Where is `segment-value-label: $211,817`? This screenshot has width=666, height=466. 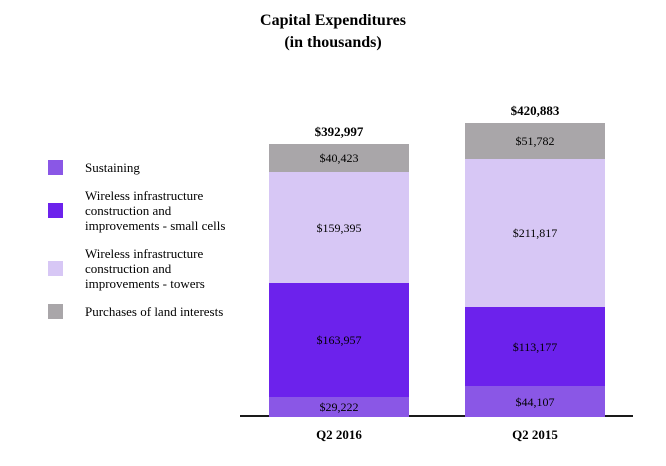 segment-value-label: $211,817 is located at coordinates (535, 233).